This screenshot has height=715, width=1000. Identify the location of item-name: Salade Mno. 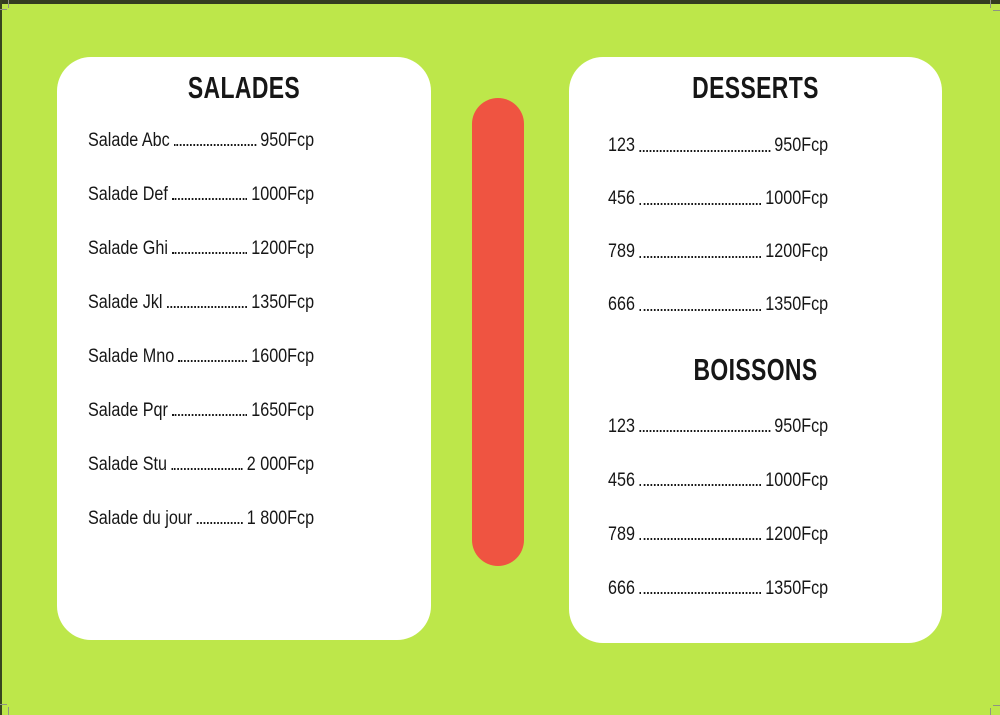
(131, 356).